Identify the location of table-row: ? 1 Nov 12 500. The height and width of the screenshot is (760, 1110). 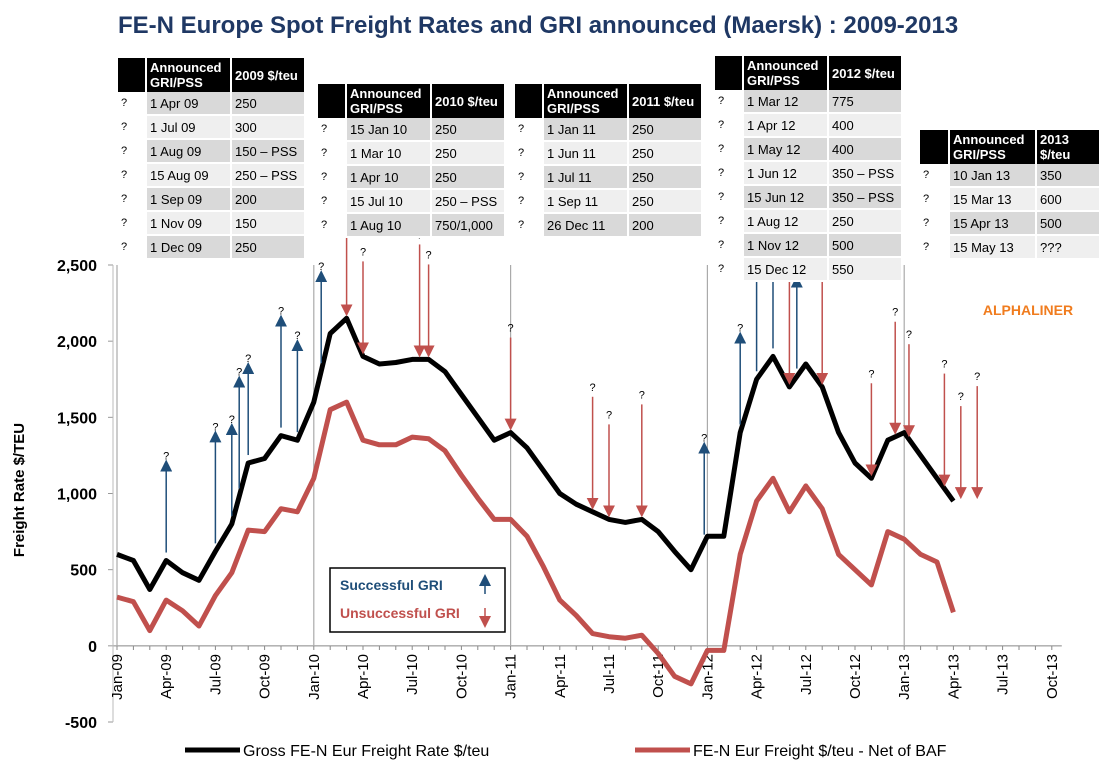
(809, 245).